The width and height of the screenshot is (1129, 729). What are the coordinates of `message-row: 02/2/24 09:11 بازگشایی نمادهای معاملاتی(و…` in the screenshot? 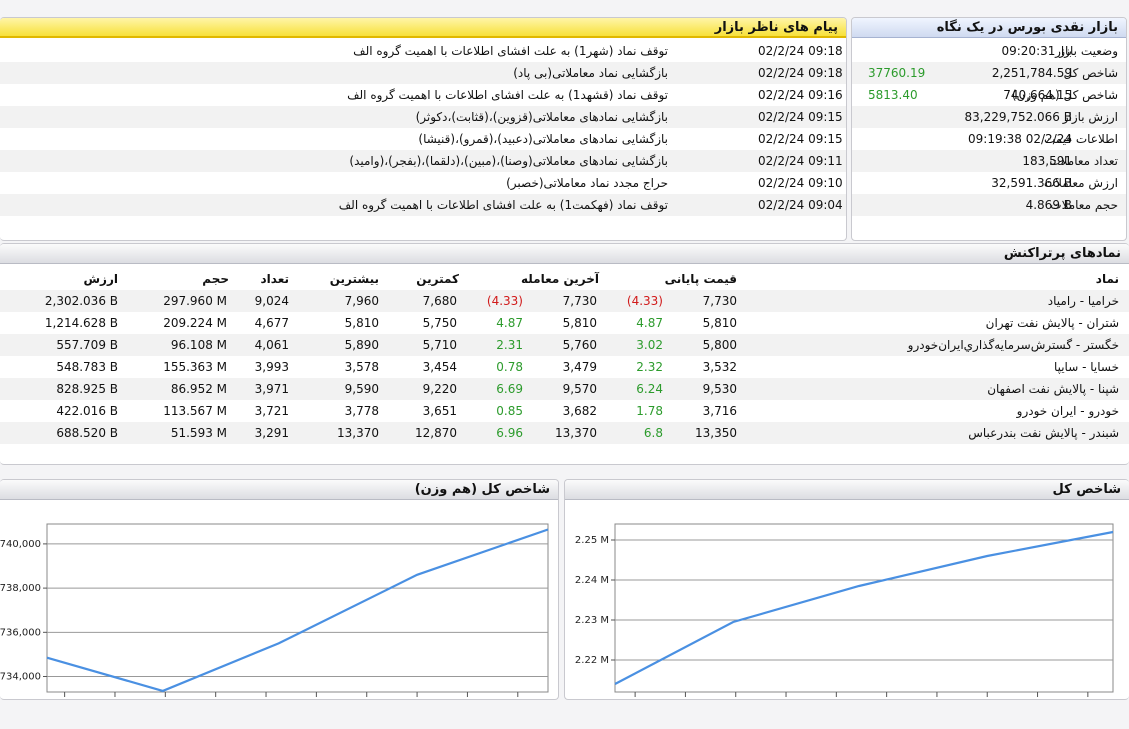 It's located at (423, 161).